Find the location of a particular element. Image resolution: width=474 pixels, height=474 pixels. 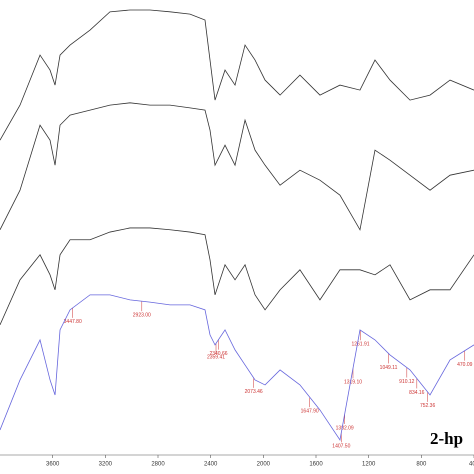

x-tick-label: 1600 is located at coordinates (316, 465).